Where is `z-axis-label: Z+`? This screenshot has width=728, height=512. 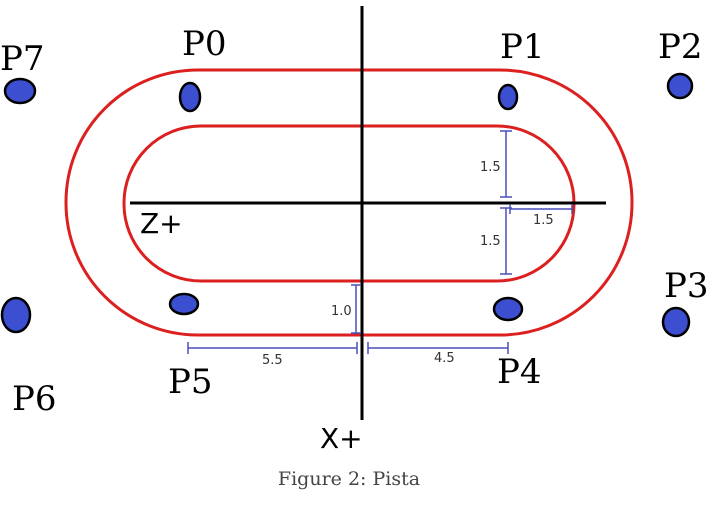
z-axis-label: Z+ is located at coordinates (161, 223).